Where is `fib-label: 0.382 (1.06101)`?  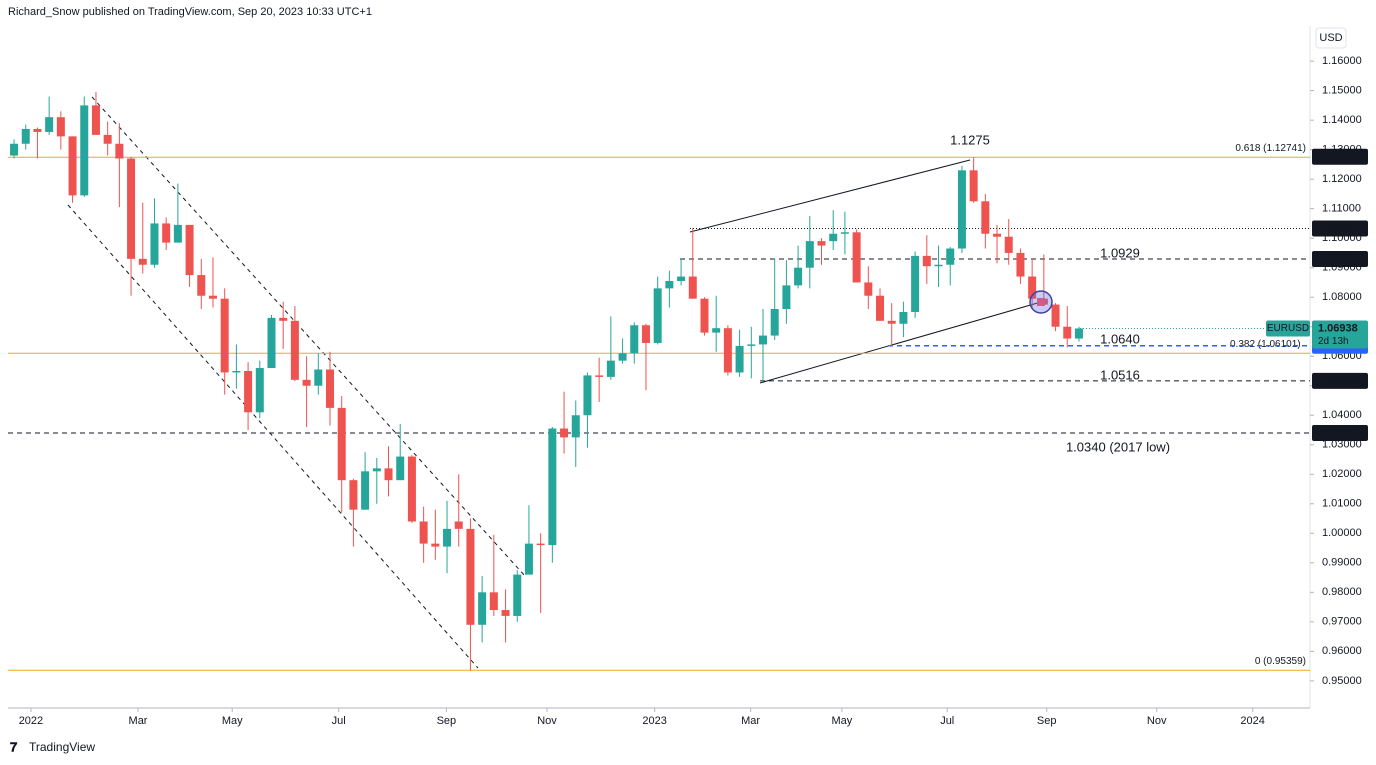
fib-label: 0.382 (1.06101) is located at coordinates (1265, 344).